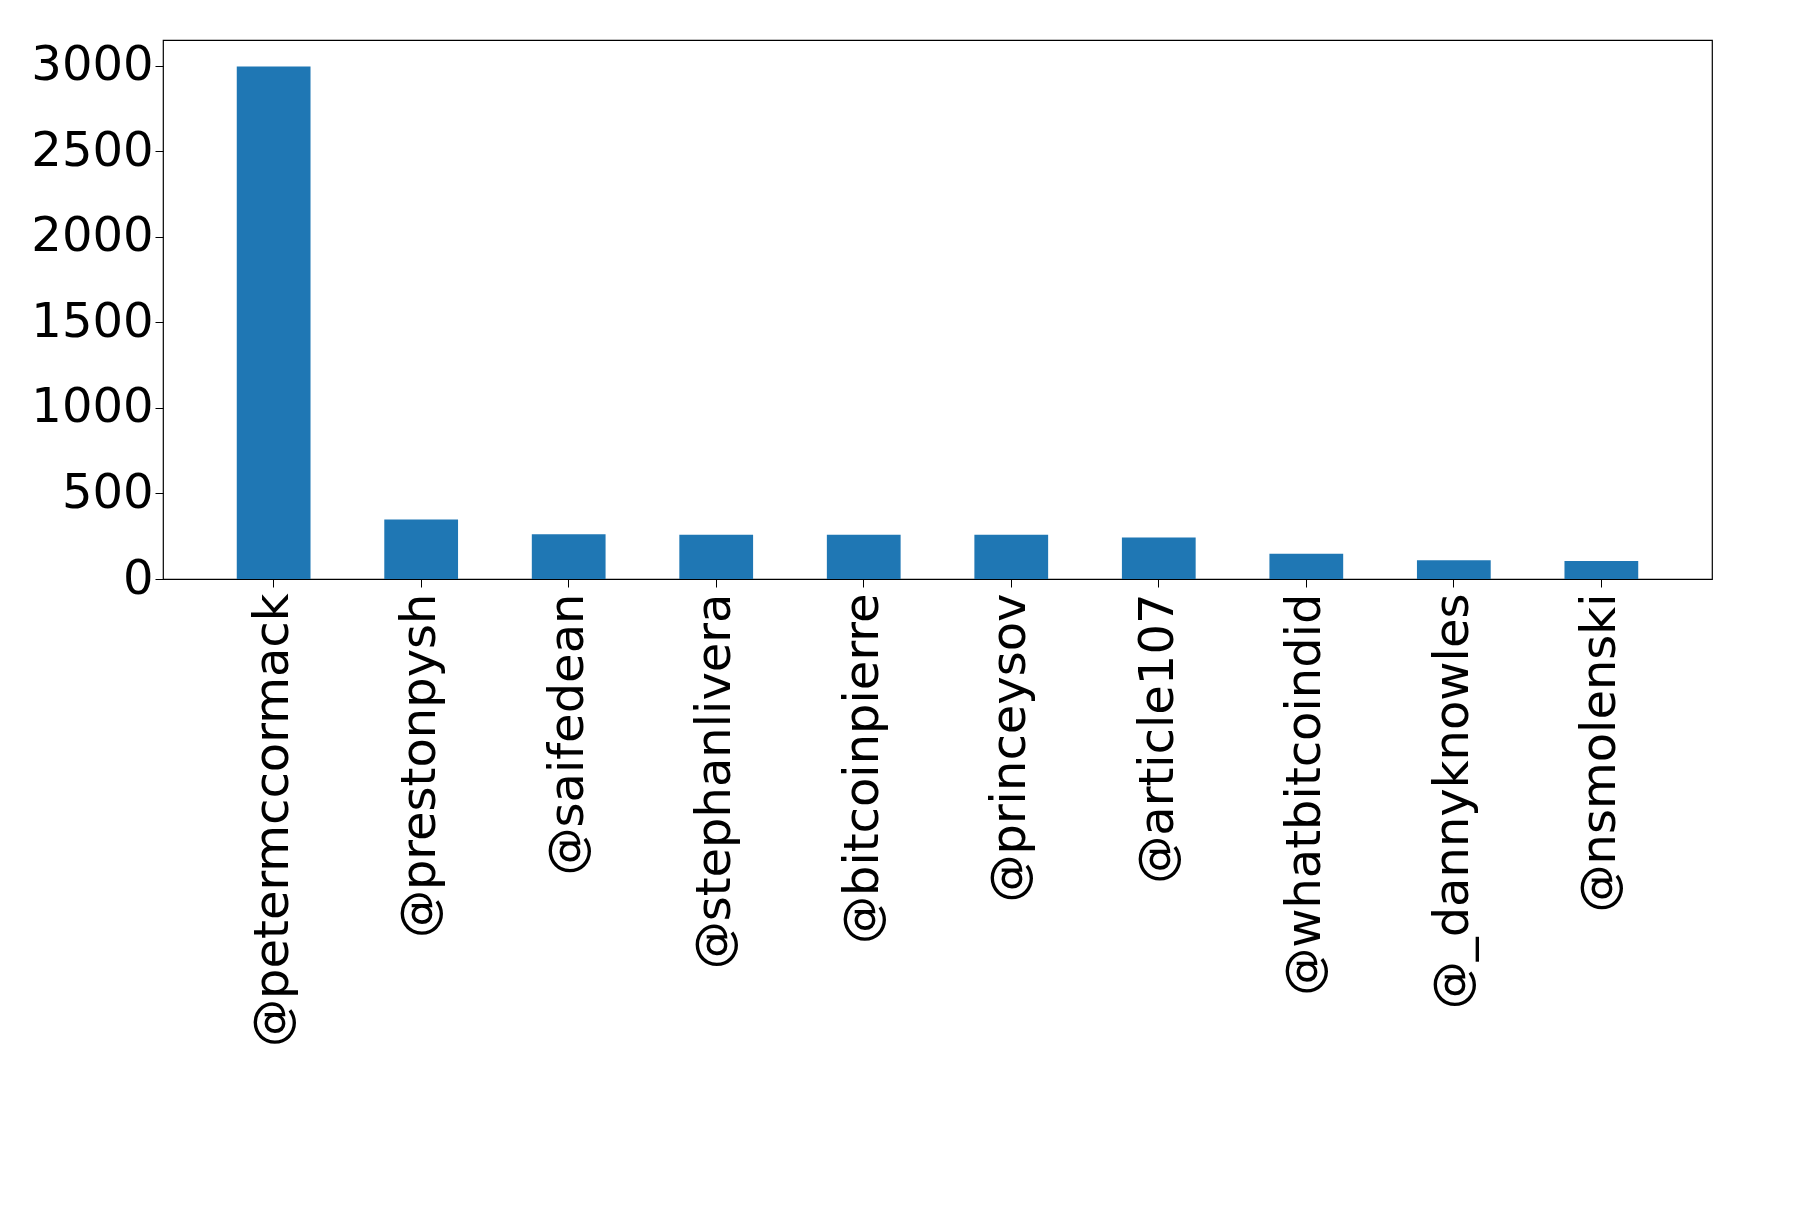 The image size is (1798, 1219). Describe the element at coordinates (92, 319) in the screenshot. I see `y-tick-label: 1500` at that location.